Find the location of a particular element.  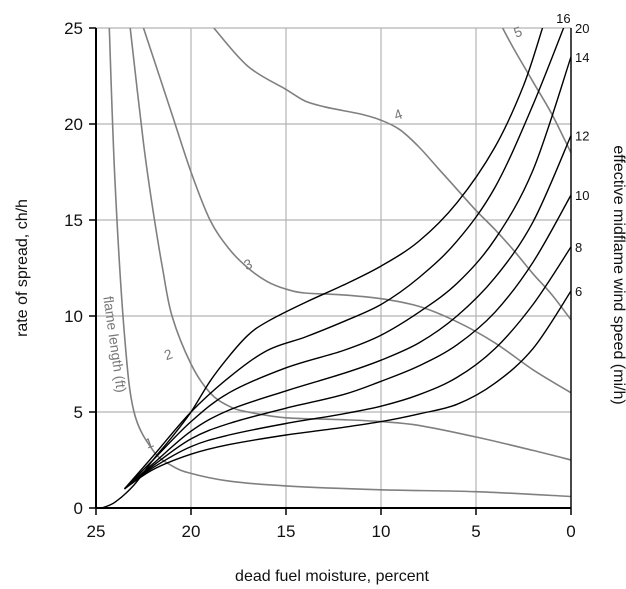

x-tick-label: 25 is located at coordinates (96, 531).